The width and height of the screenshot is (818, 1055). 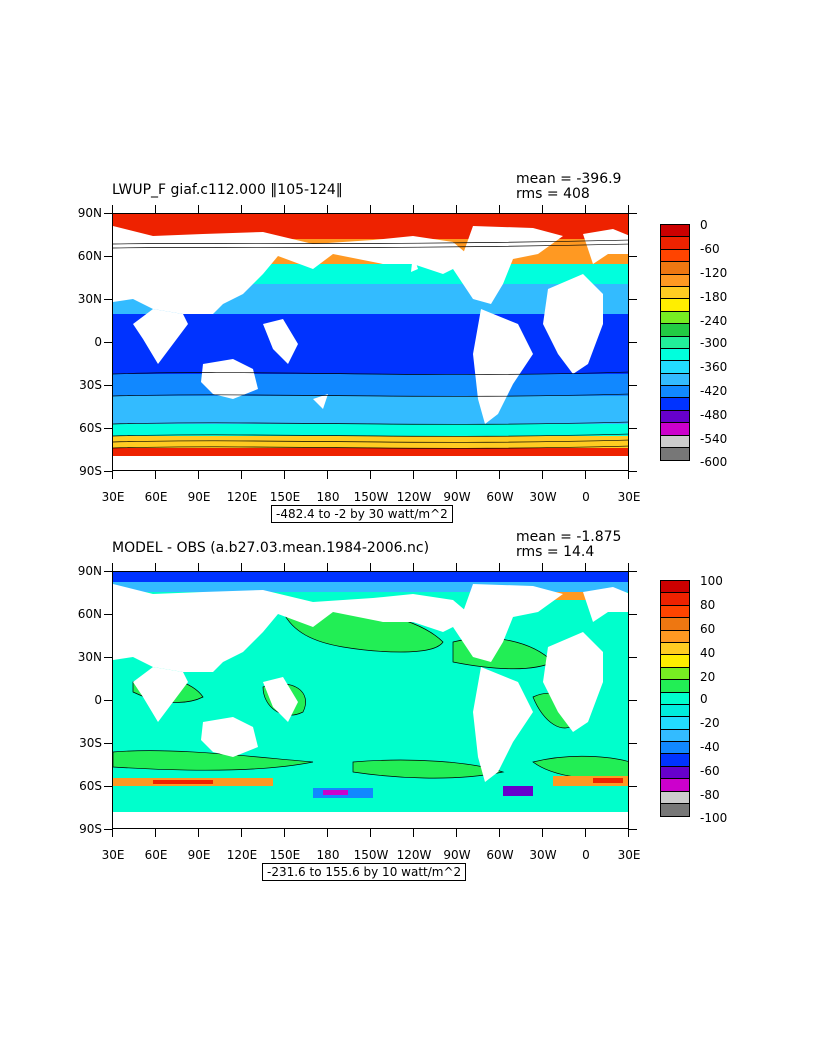 What do you see at coordinates (90, 471) in the screenshot?
I see `lat-label: 90S` at bounding box center [90, 471].